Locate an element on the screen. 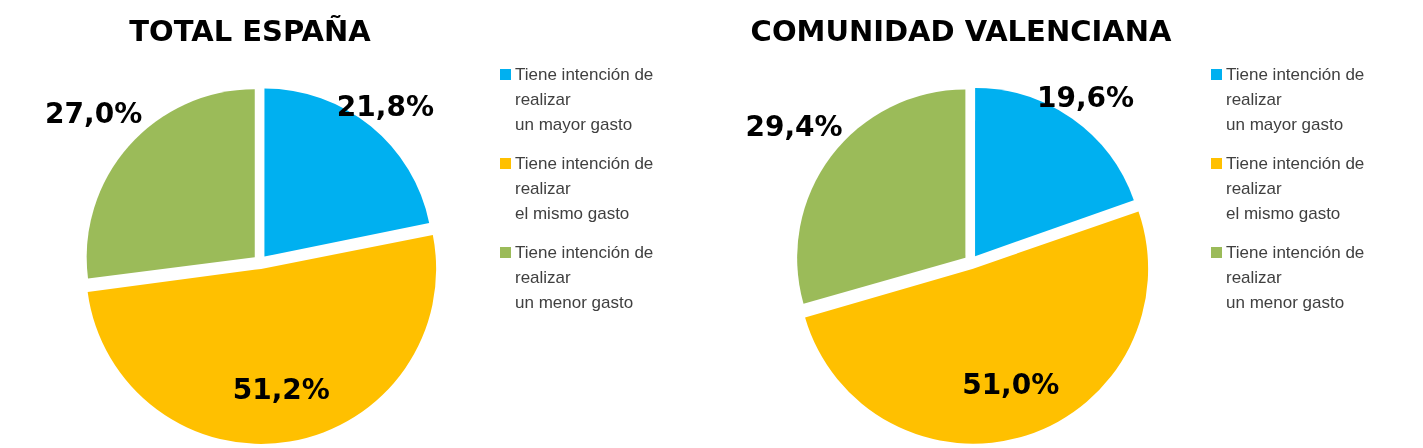 The width and height of the screenshot is (1423, 448). data-label: 51,2% is located at coordinates (281, 389).